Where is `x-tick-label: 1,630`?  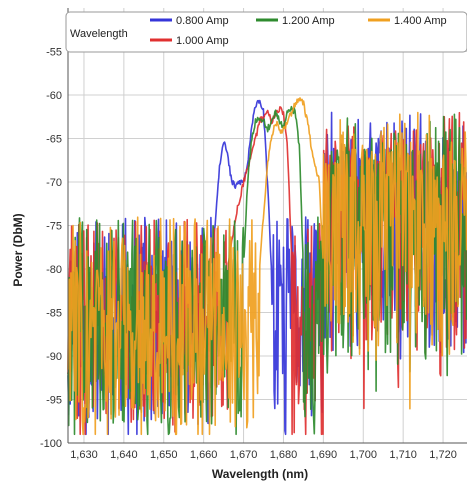
x-tick-label: 1,630 is located at coordinates (84, 455).